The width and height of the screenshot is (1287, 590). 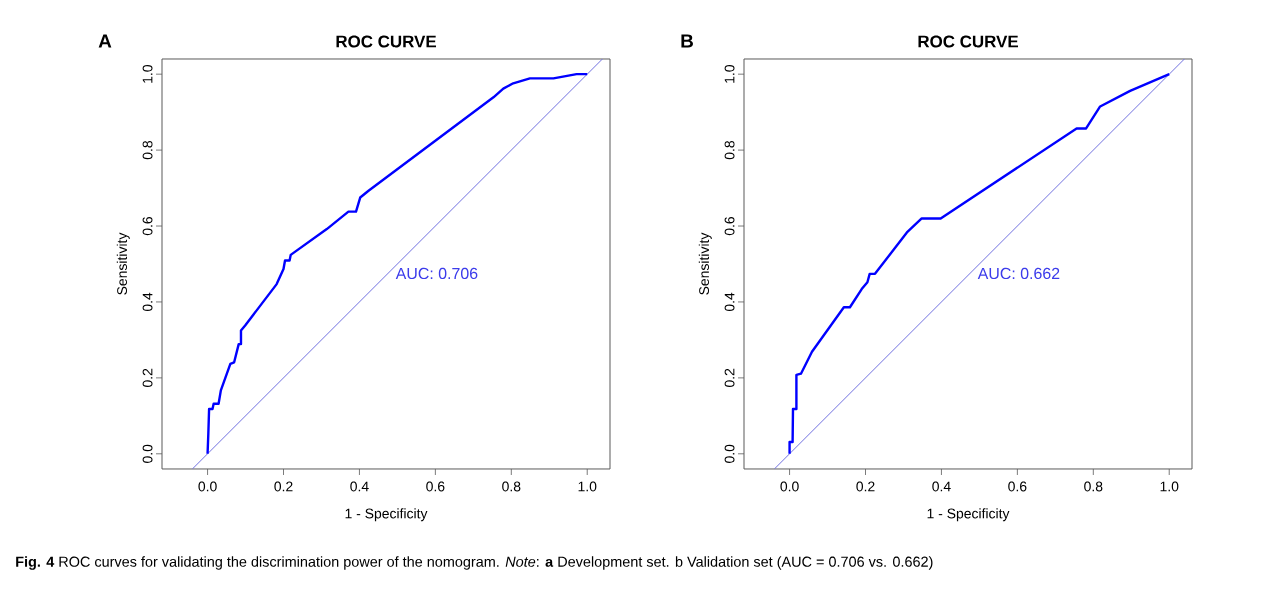 What do you see at coordinates (687, 41) in the screenshot?
I see `text: B` at bounding box center [687, 41].